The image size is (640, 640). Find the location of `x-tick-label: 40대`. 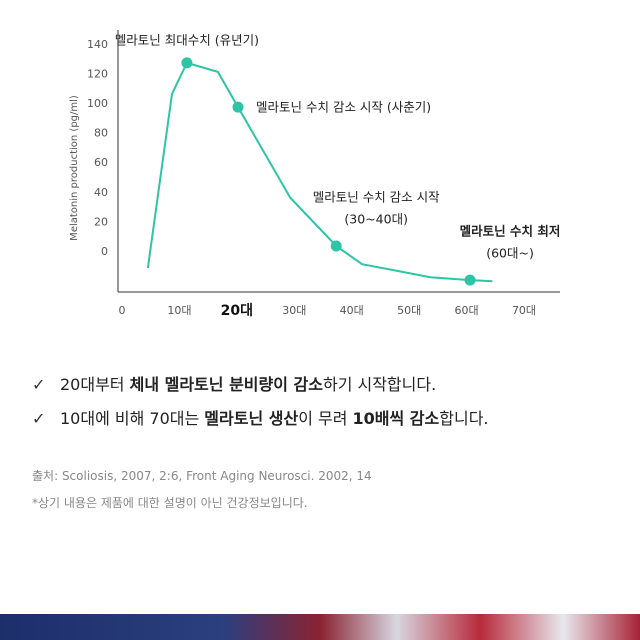

x-tick-label: 40대 is located at coordinates (352, 310).